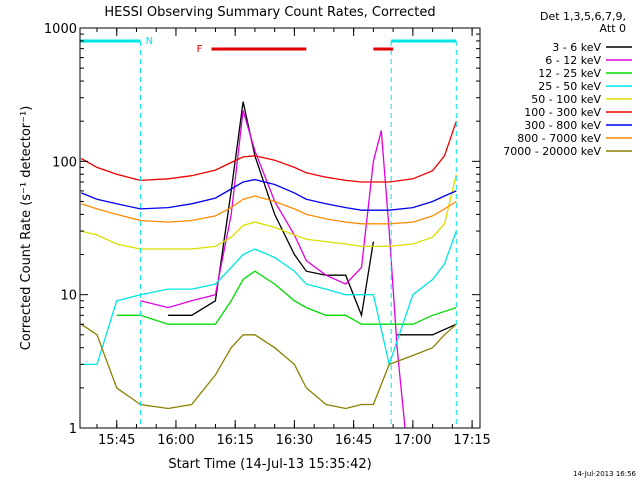 The image size is (640, 480). Describe the element at coordinates (559, 138) in the screenshot. I see `legend-label-7: 800 - 7000 keV` at that location.